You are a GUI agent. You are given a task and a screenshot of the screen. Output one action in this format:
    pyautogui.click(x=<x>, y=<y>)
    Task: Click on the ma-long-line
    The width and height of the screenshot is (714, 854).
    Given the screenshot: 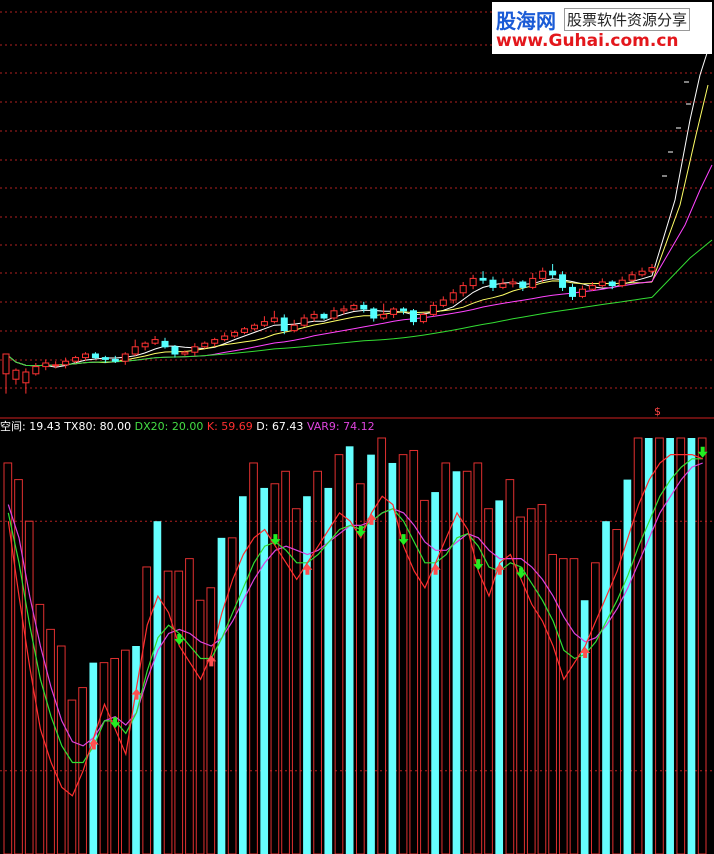 What is the action you would take?
    pyautogui.click(x=329, y=331)
    